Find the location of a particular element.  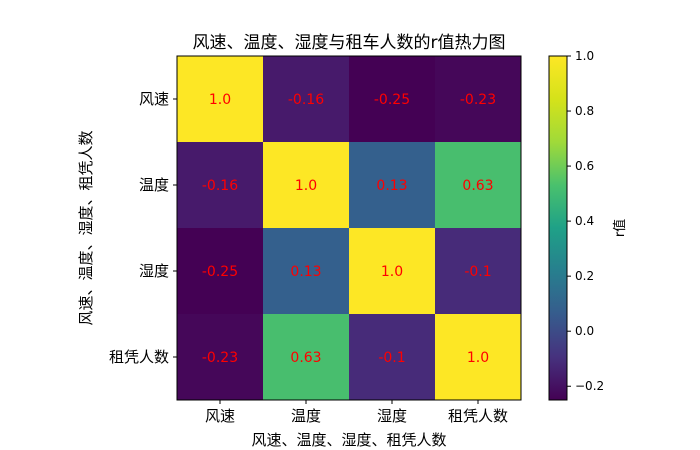

x-axis-label: 风速、温度、湿度、租凭人数 is located at coordinates (348, 440).